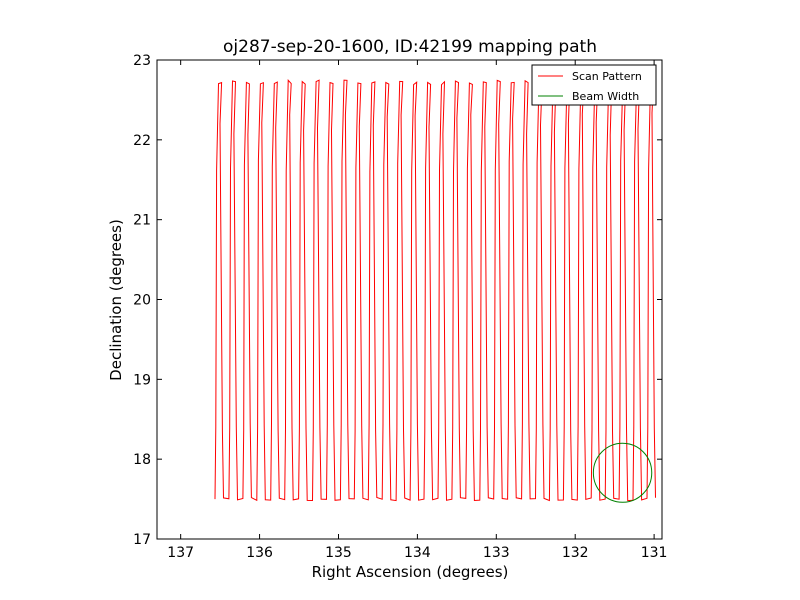 Image resolution: width=800 pixels, height=600 pixels. What do you see at coordinates (410, 572) in the screenshot?
I see `x-axis-label: Right Ascension (degrees)` at bounding box center [410, 572].